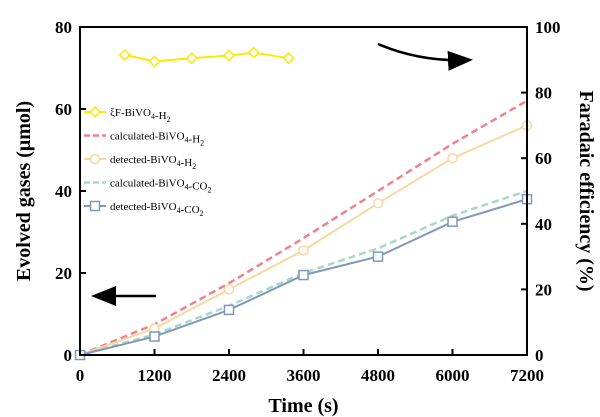  I want to click on legend-label: ξF-BiVO4-H2, so click(140, 115).